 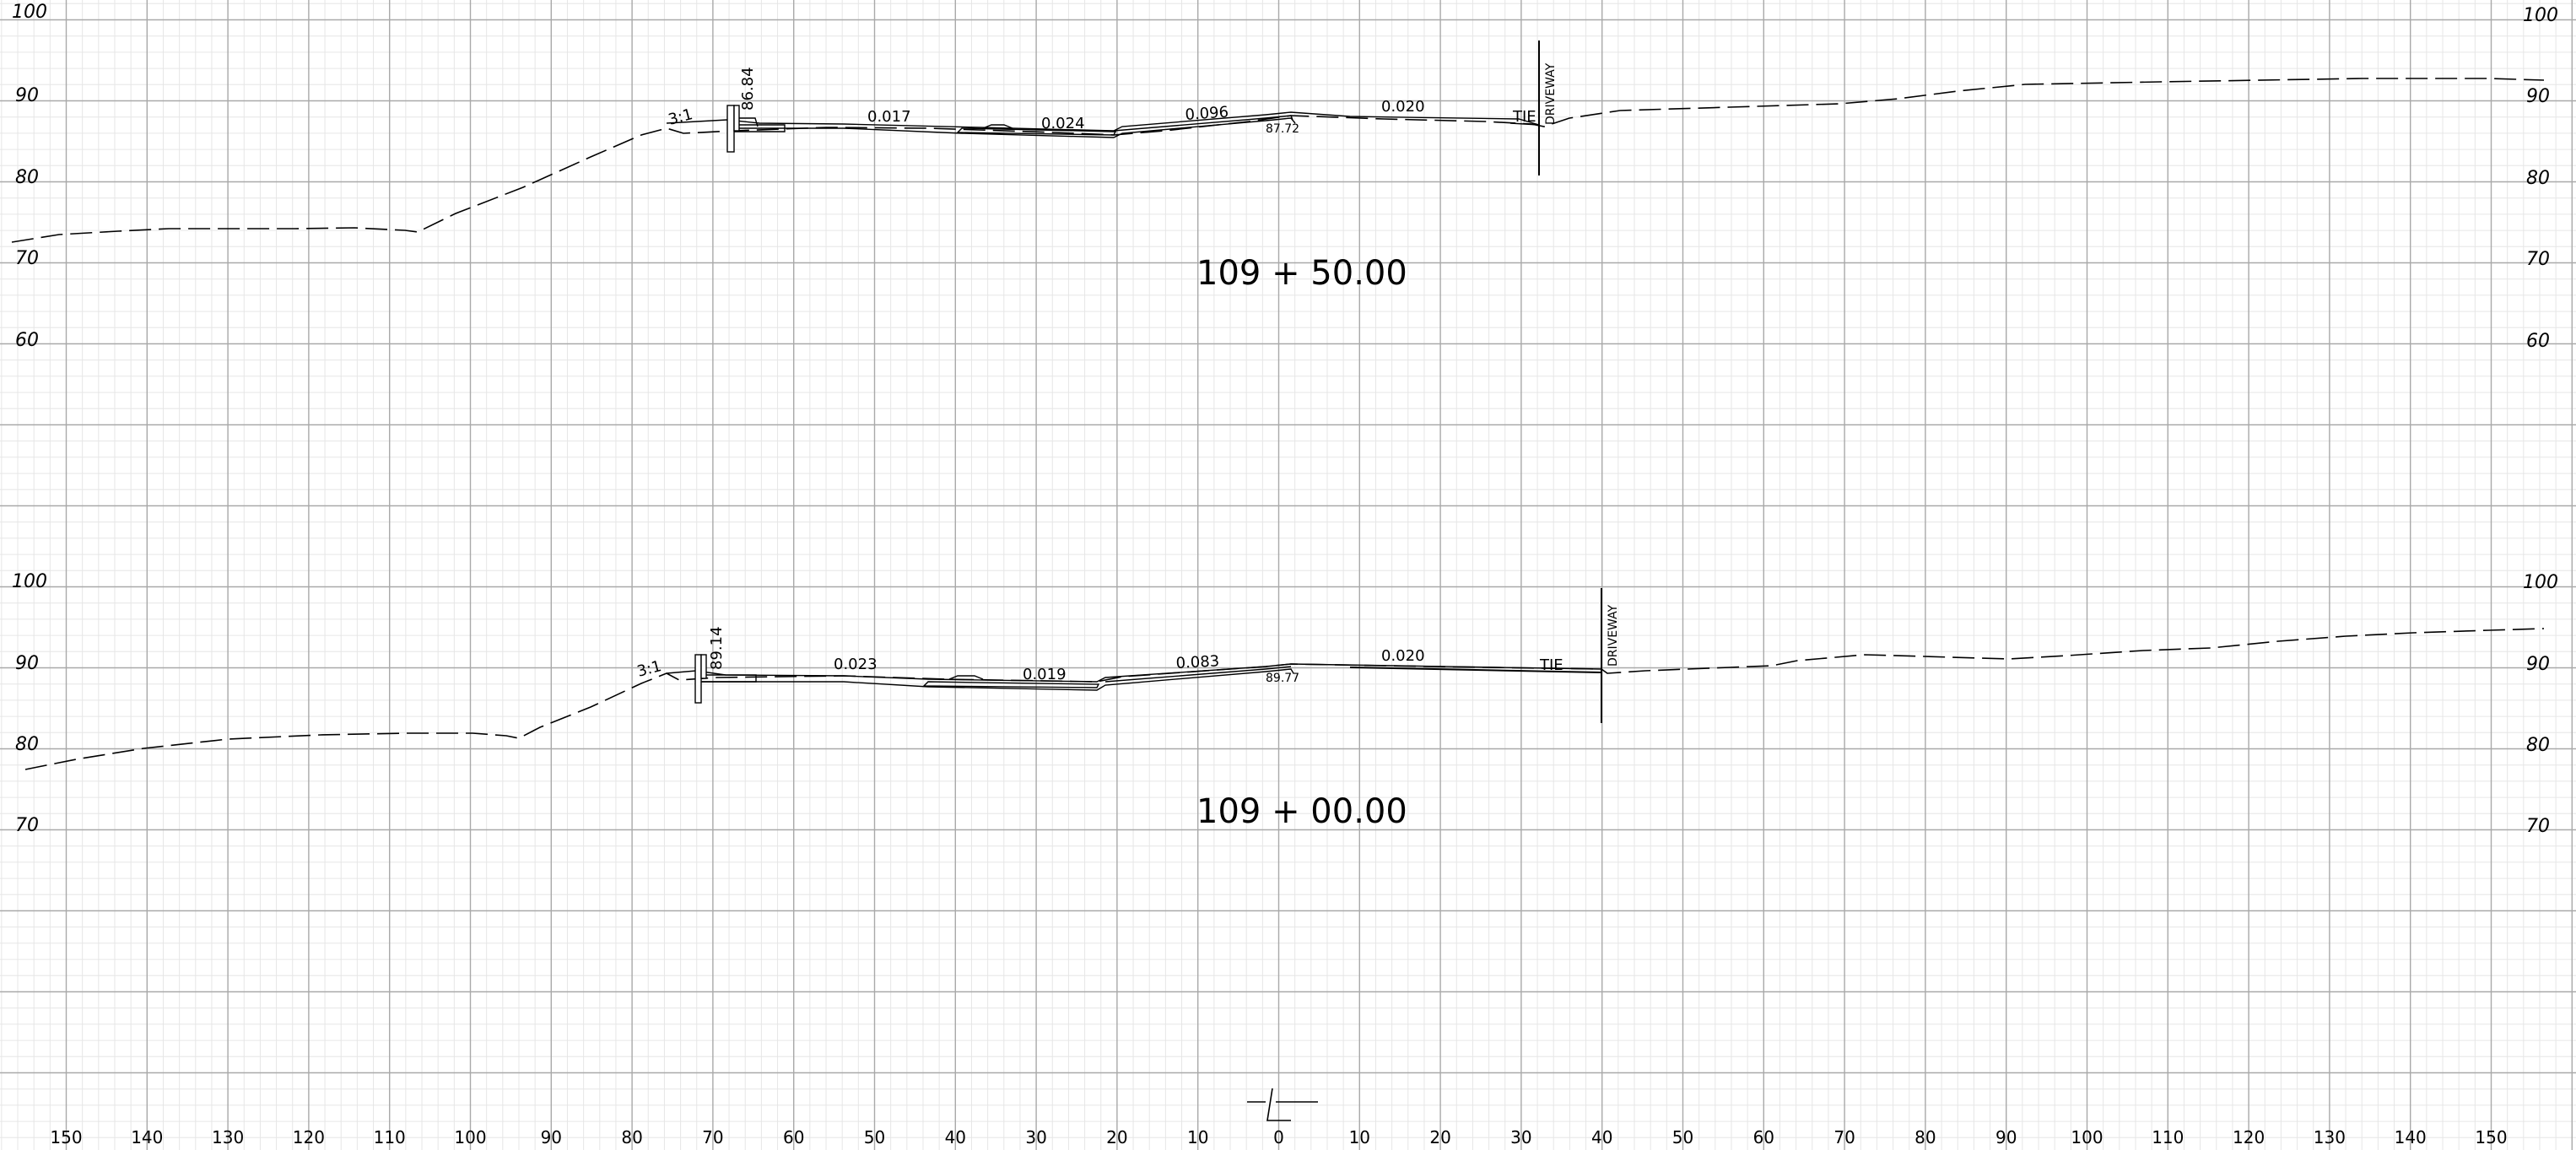 I want to click on centerline-symbol, so click(x=1282, y=1104).